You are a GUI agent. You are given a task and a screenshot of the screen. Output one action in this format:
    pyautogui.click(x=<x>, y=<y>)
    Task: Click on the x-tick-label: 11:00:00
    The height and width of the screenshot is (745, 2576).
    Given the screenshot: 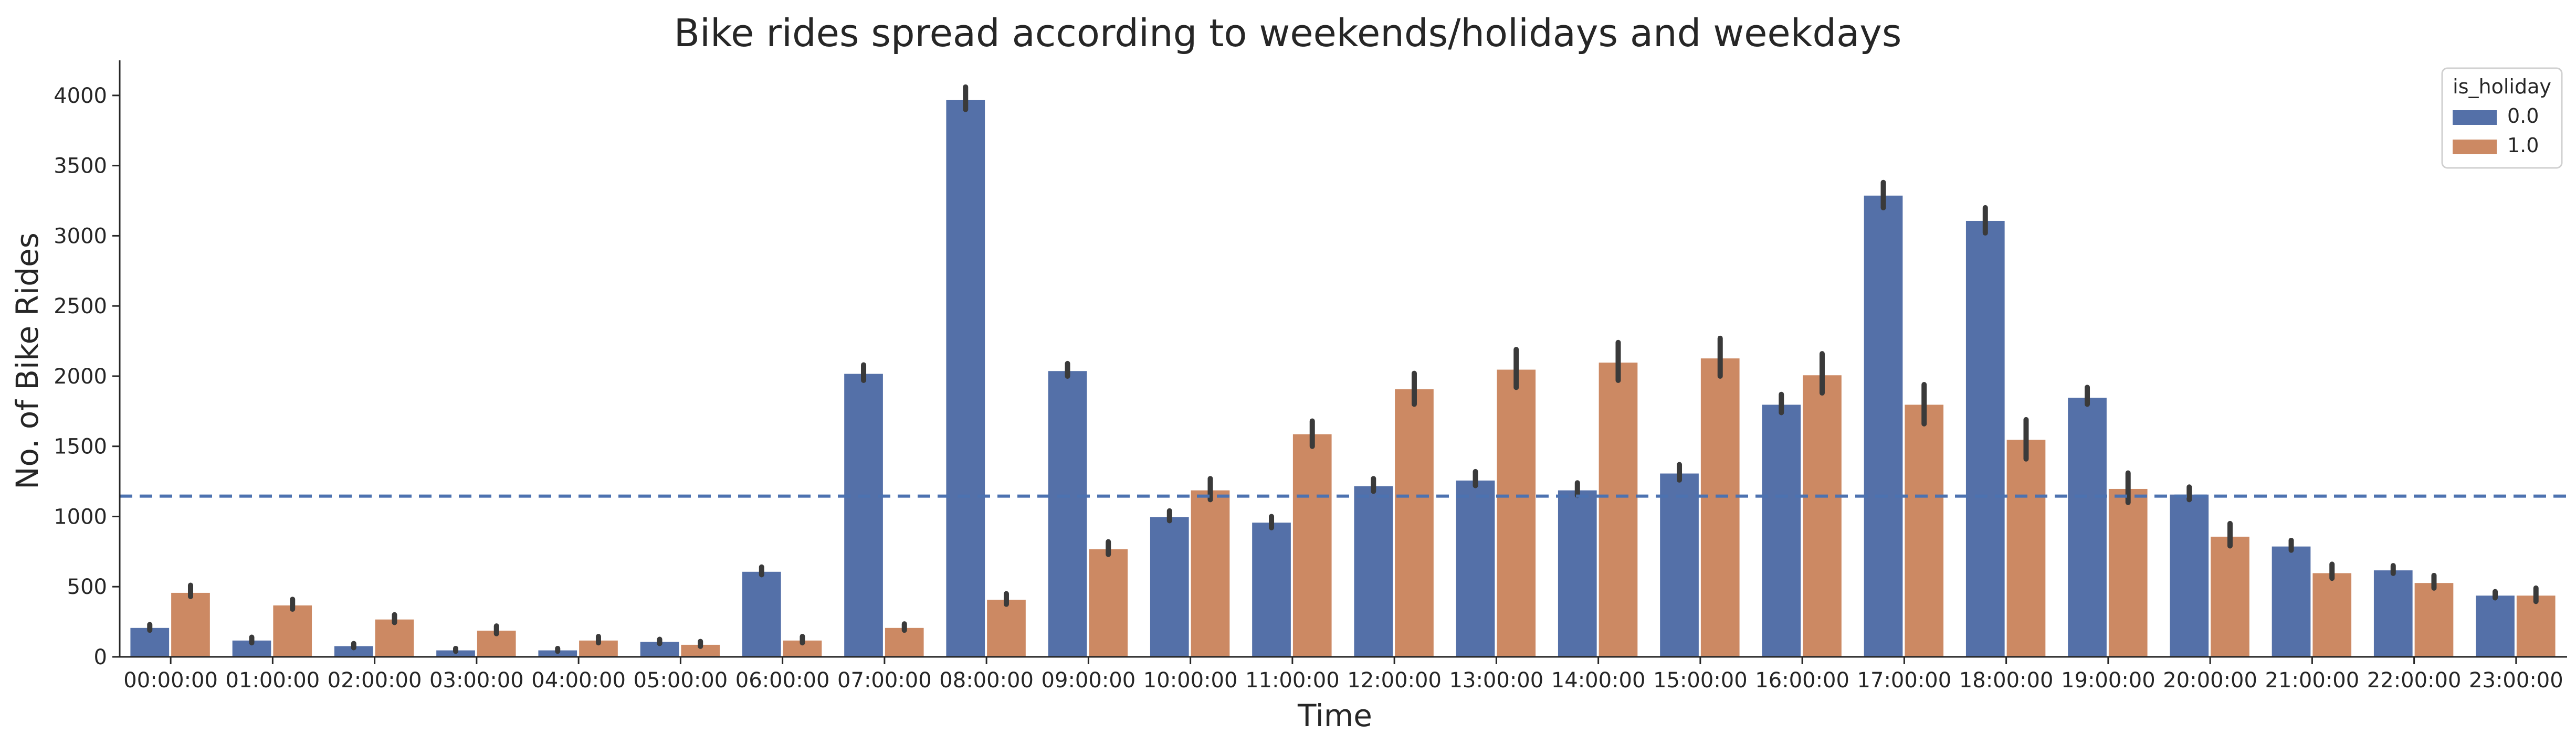 What is the action you would take?
    pyautogui.click(x=1293, y=680)
    